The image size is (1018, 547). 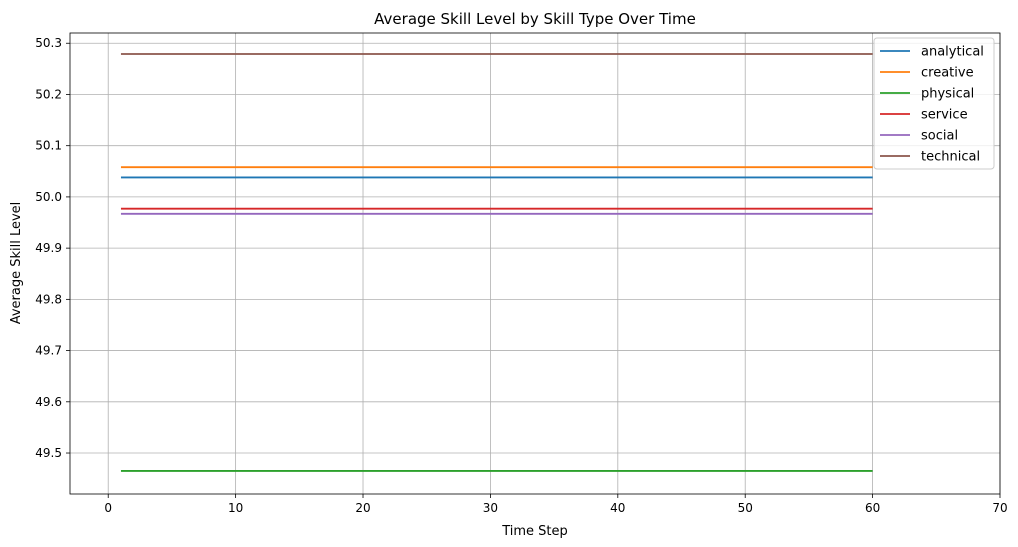 What do you see at coordinates (534, 531) in the screenshot?
I see `x-axis-label: Time Step` at bounding box center [534, 531].